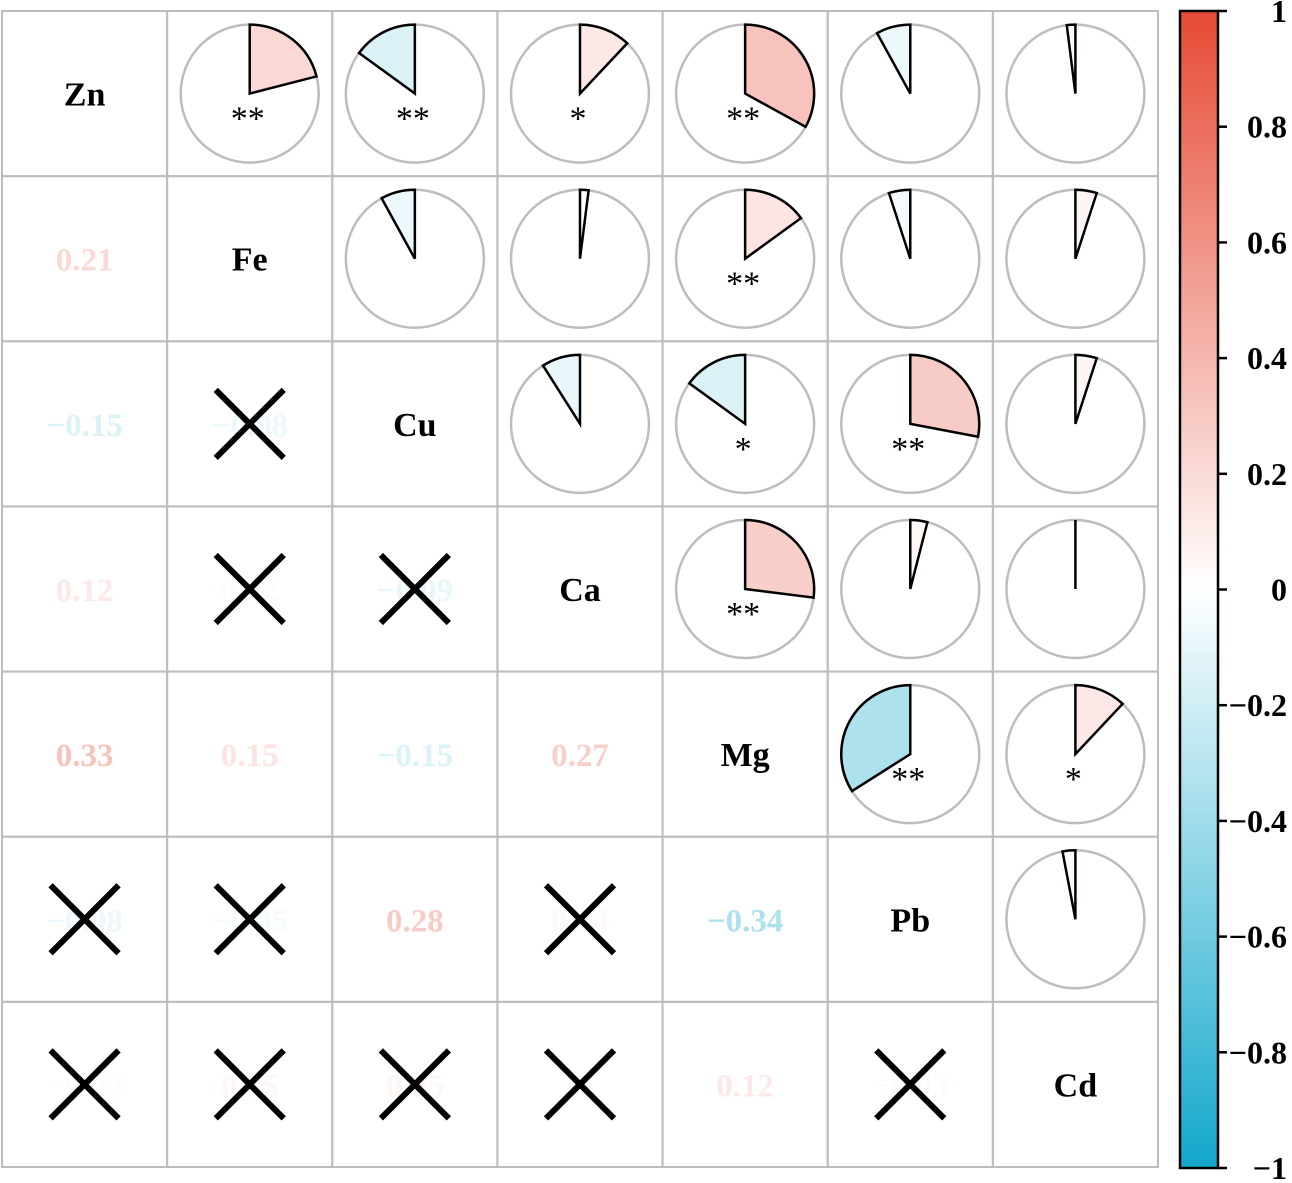 Image resolution: width=1292 pixels, height=1183 pixels. I want to click on pie-cell-fe-ca, so click(580, 258).